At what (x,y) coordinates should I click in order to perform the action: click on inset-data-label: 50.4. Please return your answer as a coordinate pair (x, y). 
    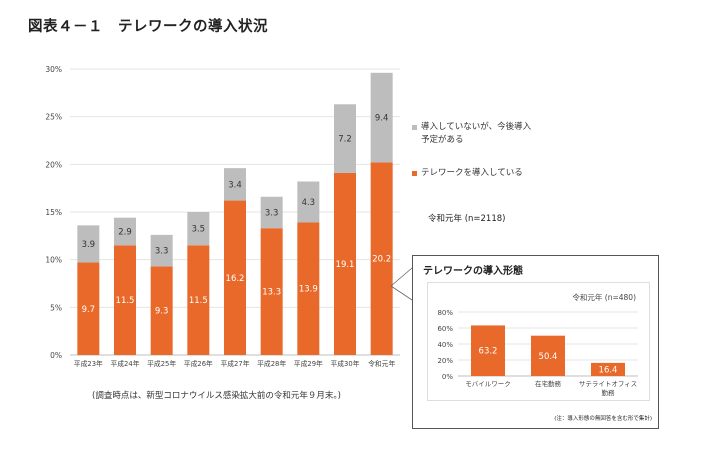
    Looking at the image, I should click on (548, 357).